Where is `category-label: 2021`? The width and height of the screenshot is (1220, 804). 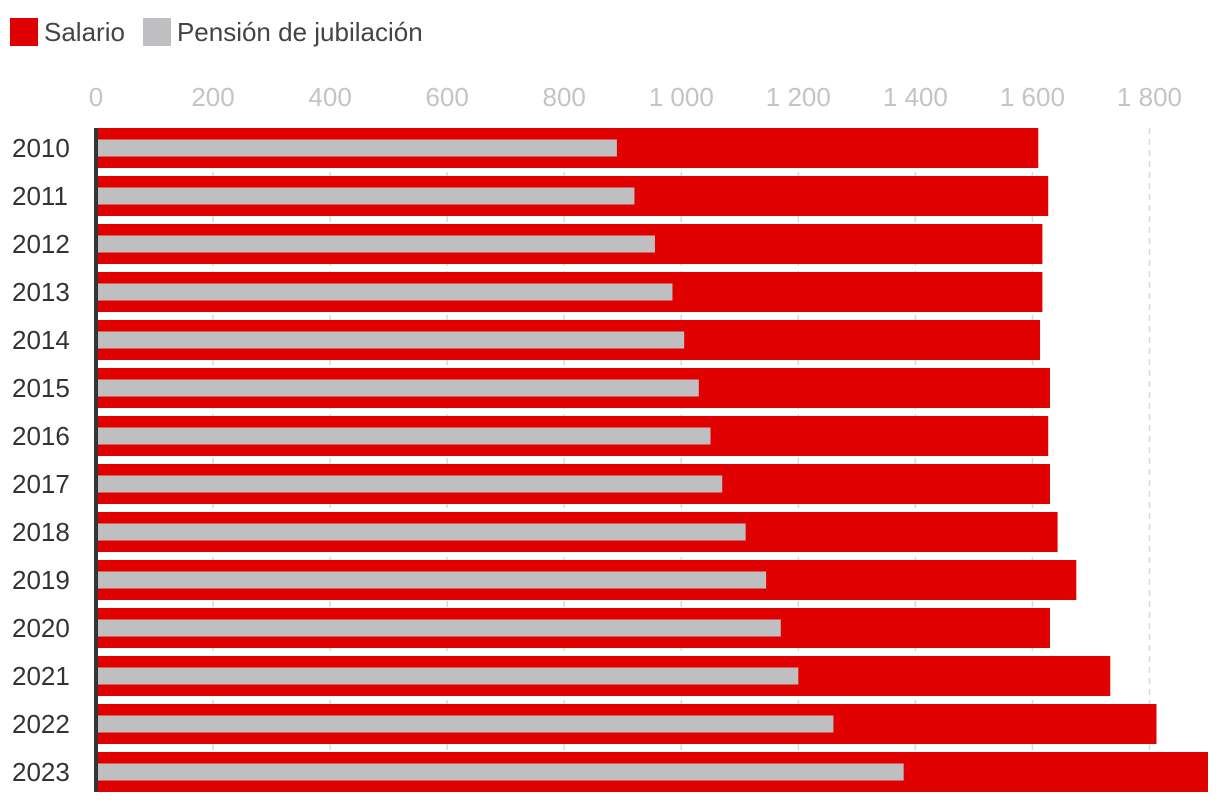
category-label: 2021 is located at coordinates (41, 676).